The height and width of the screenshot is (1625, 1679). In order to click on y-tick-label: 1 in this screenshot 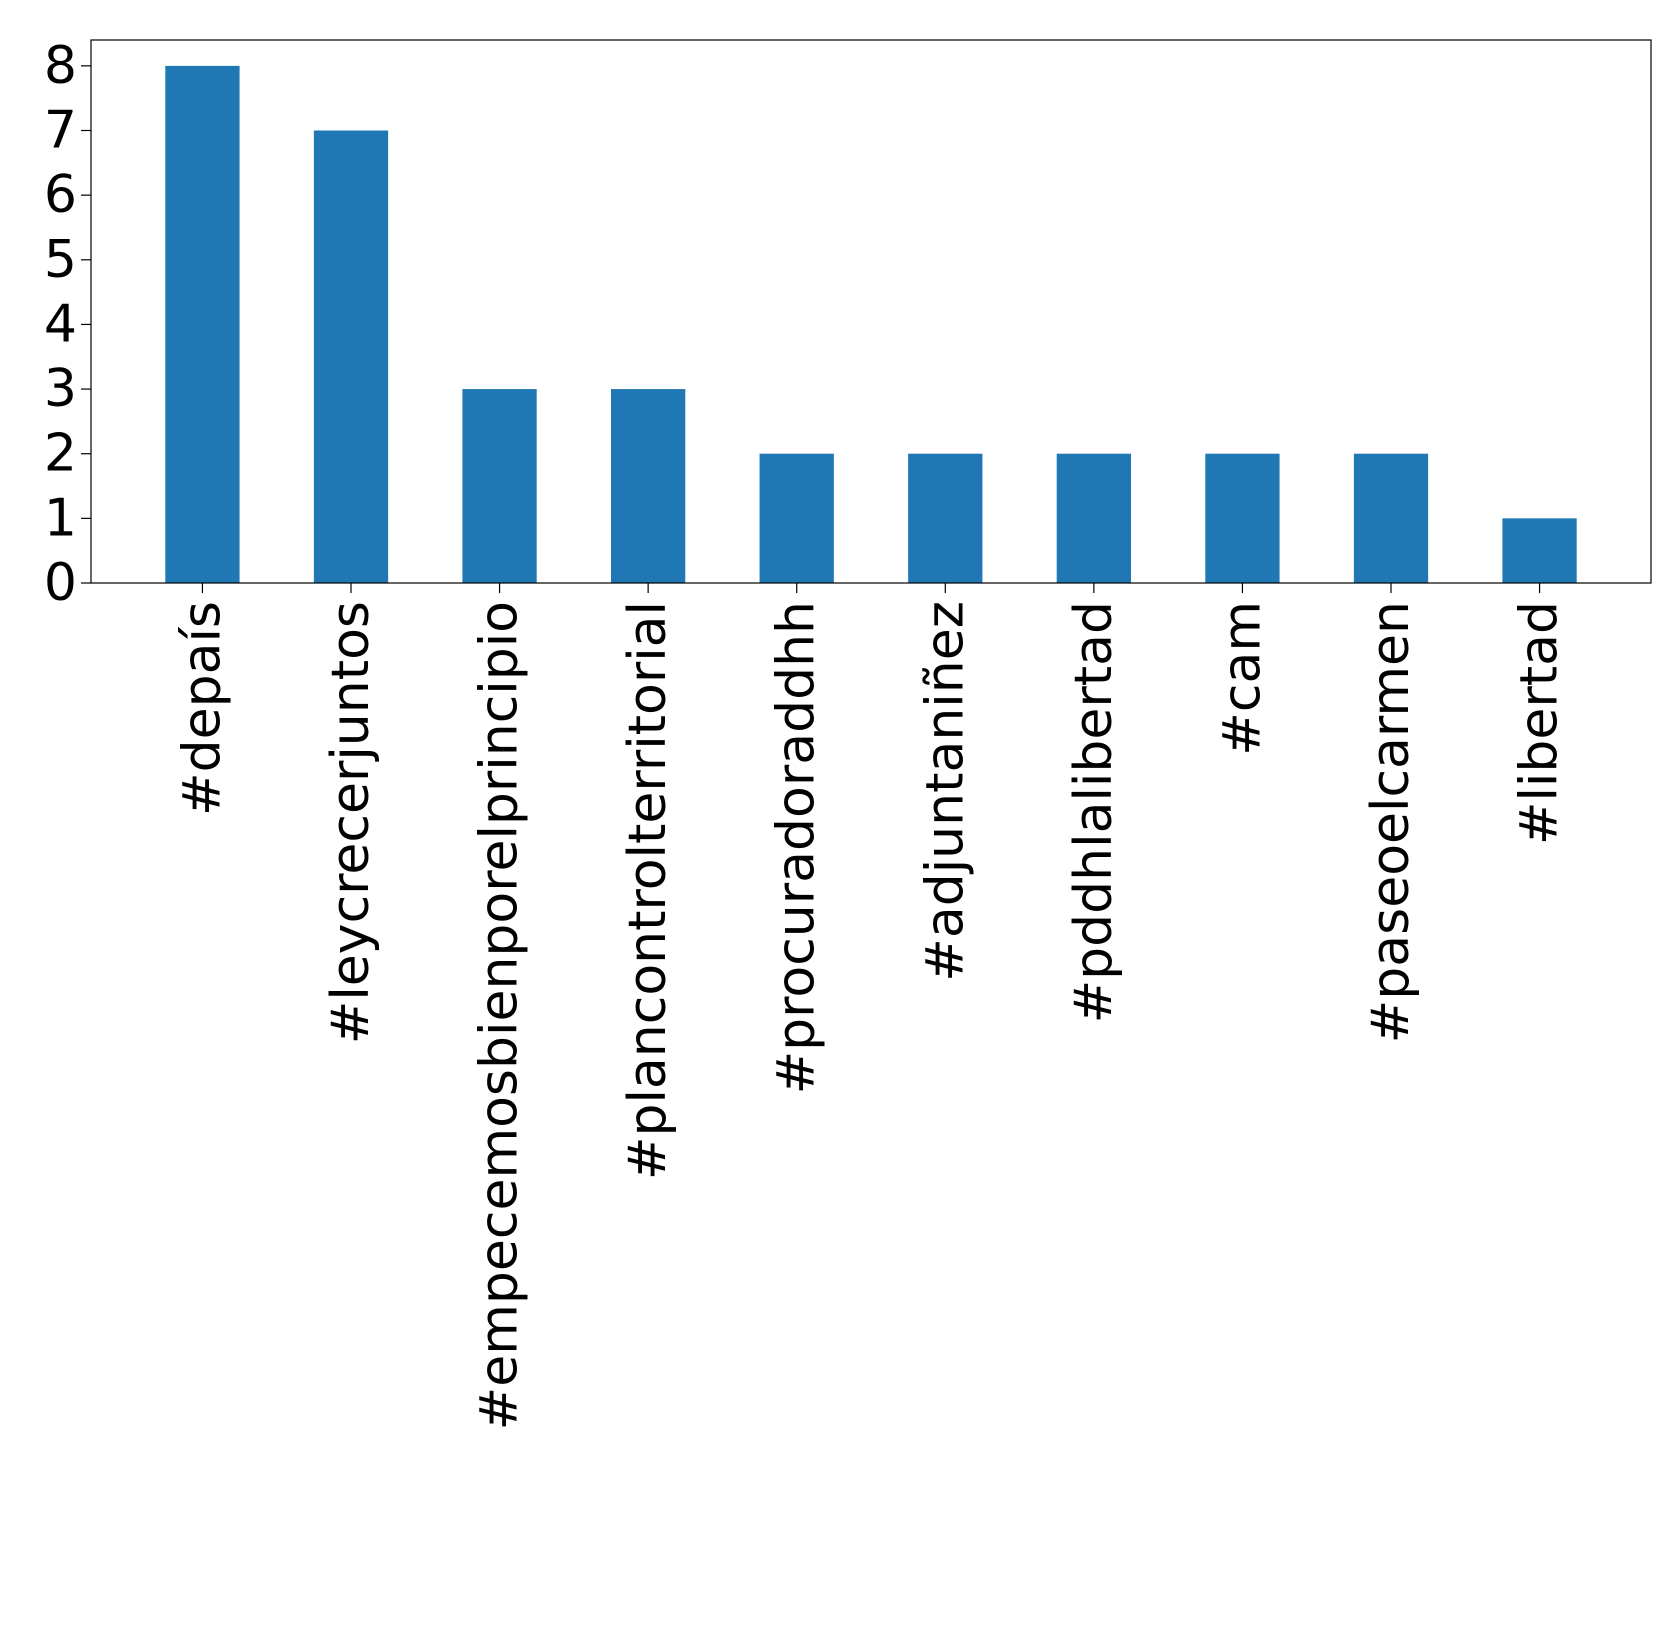, I will do `click(60, 518)`.